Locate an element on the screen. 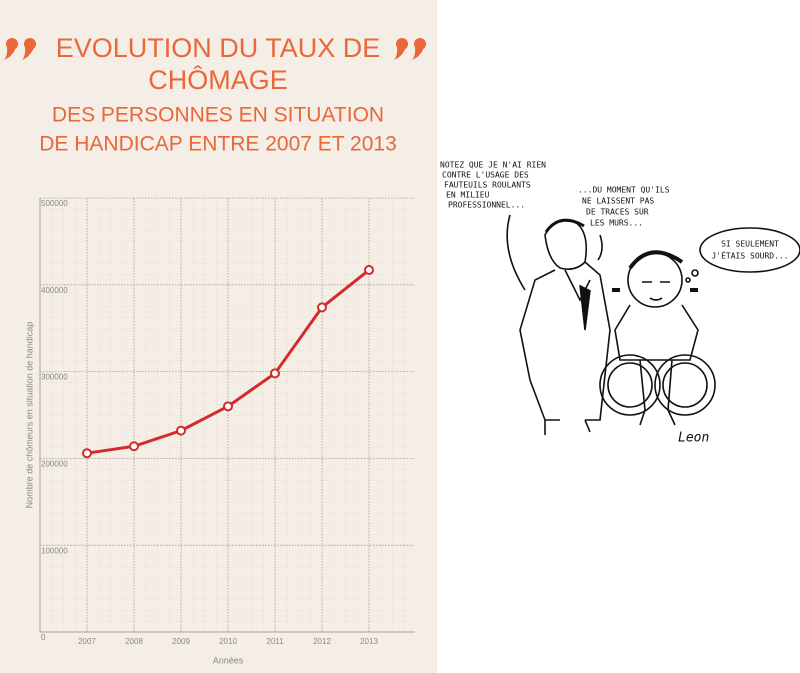 This screenshot has height=673, width=800. y-tick-label: 200000 is located at coordinates (54, 464).